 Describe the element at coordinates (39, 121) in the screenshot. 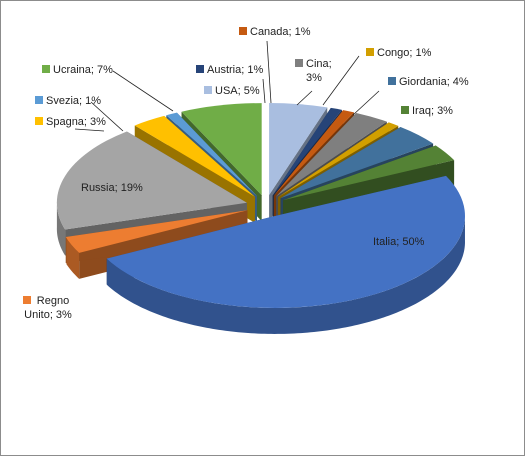

I see `legend-key-spagna` at that location.